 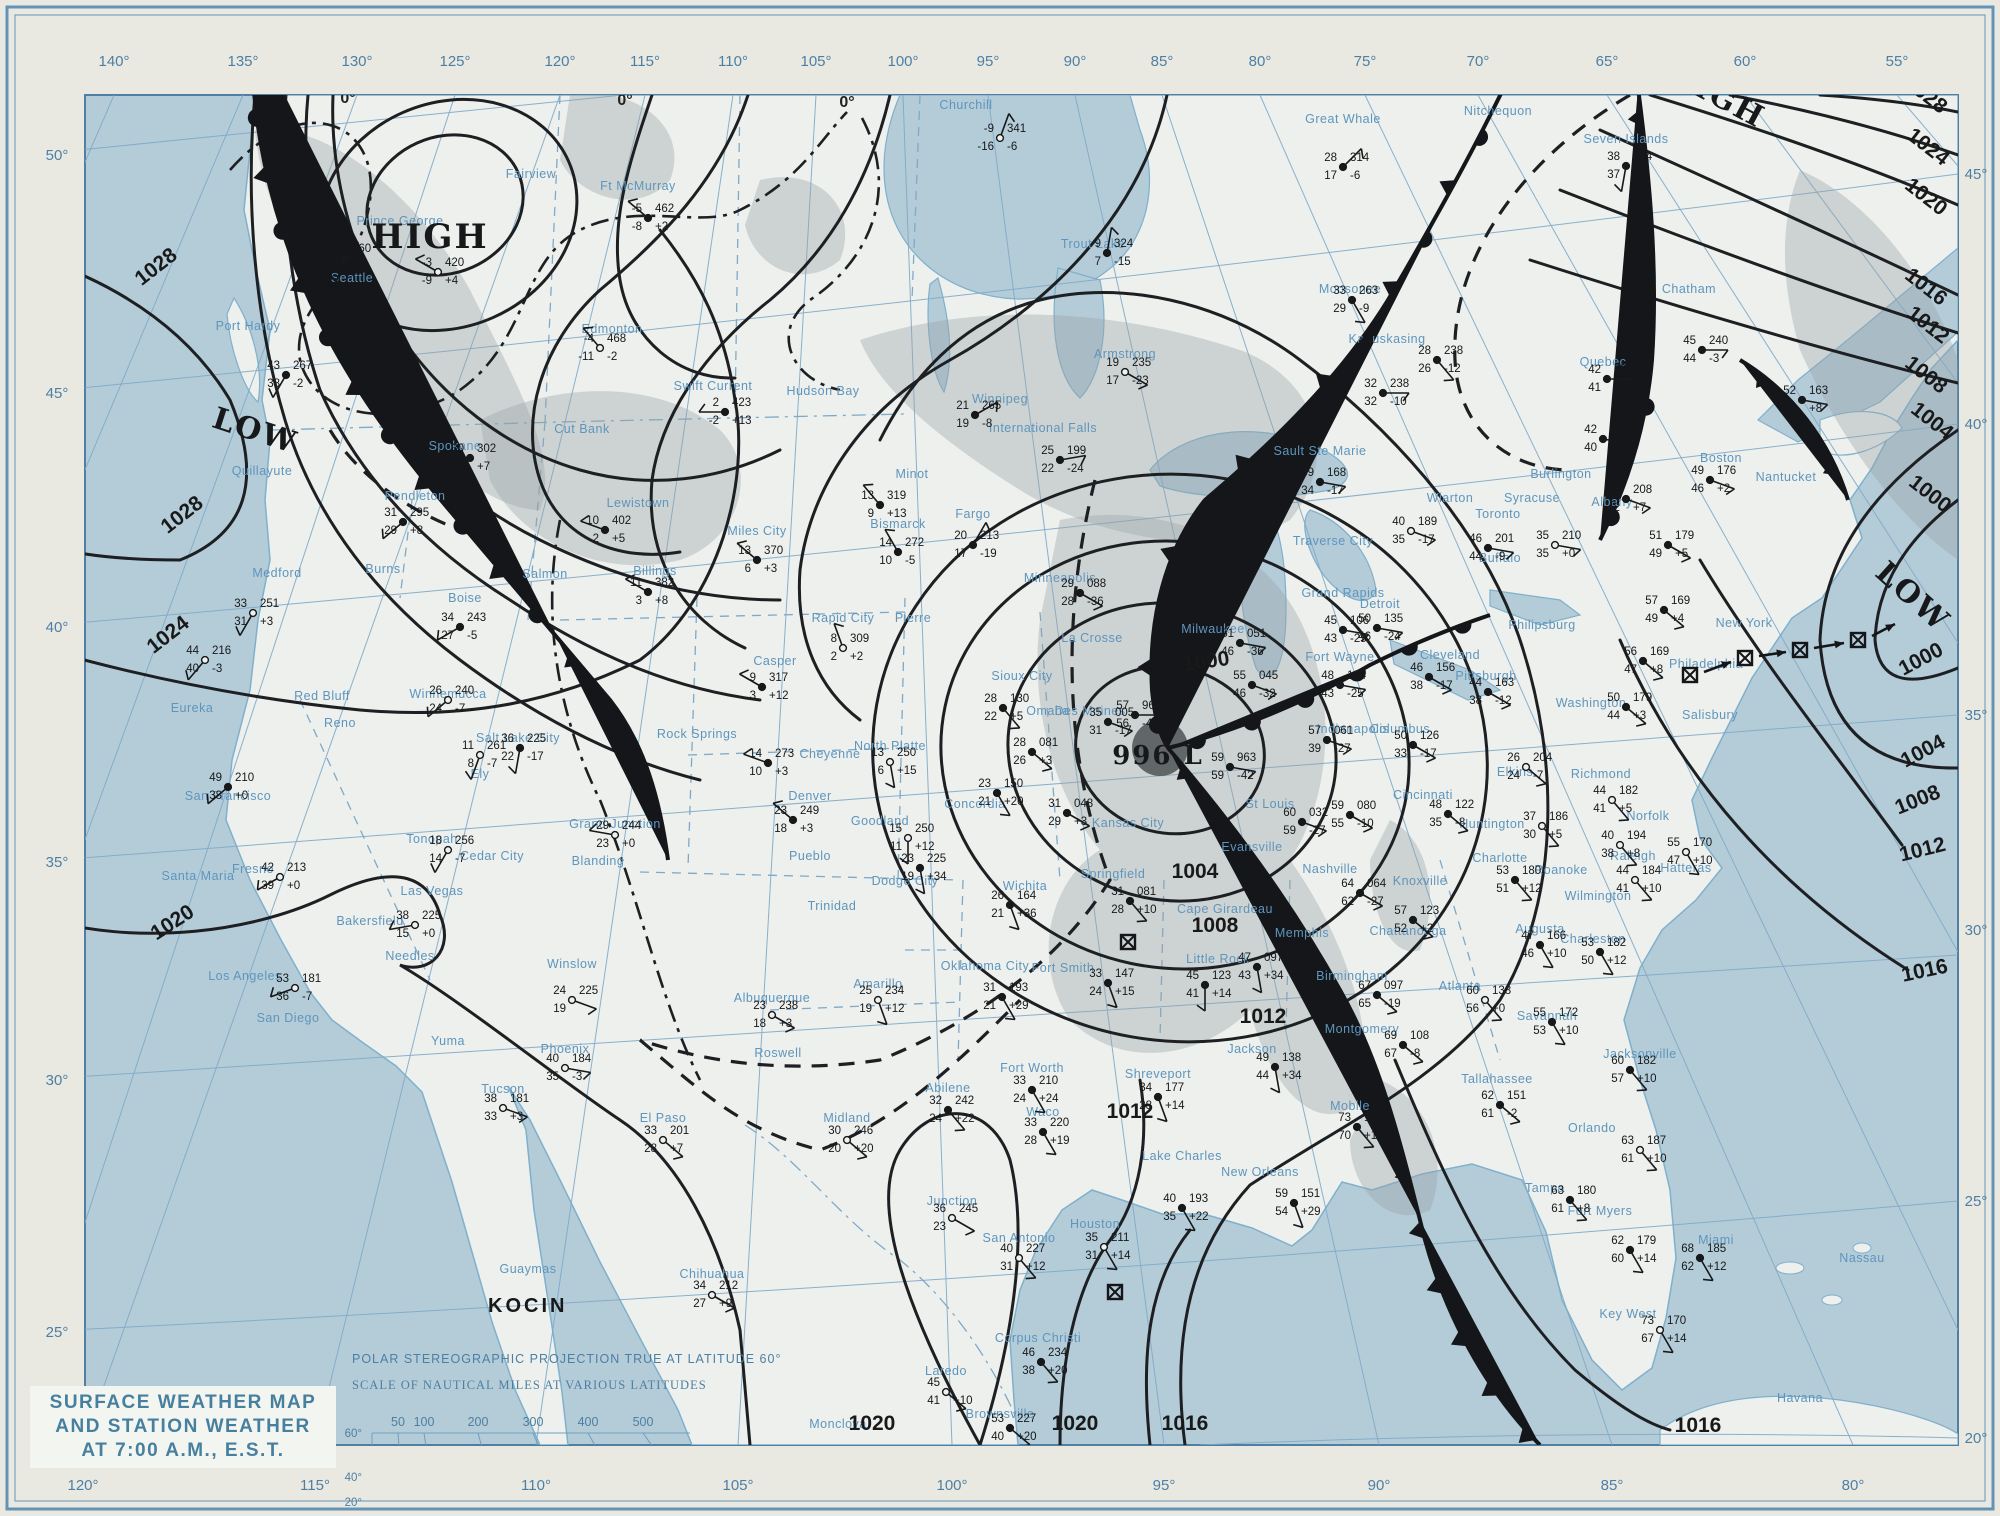 I want to click on city-label: North Platte, so click(x=890, y=746).